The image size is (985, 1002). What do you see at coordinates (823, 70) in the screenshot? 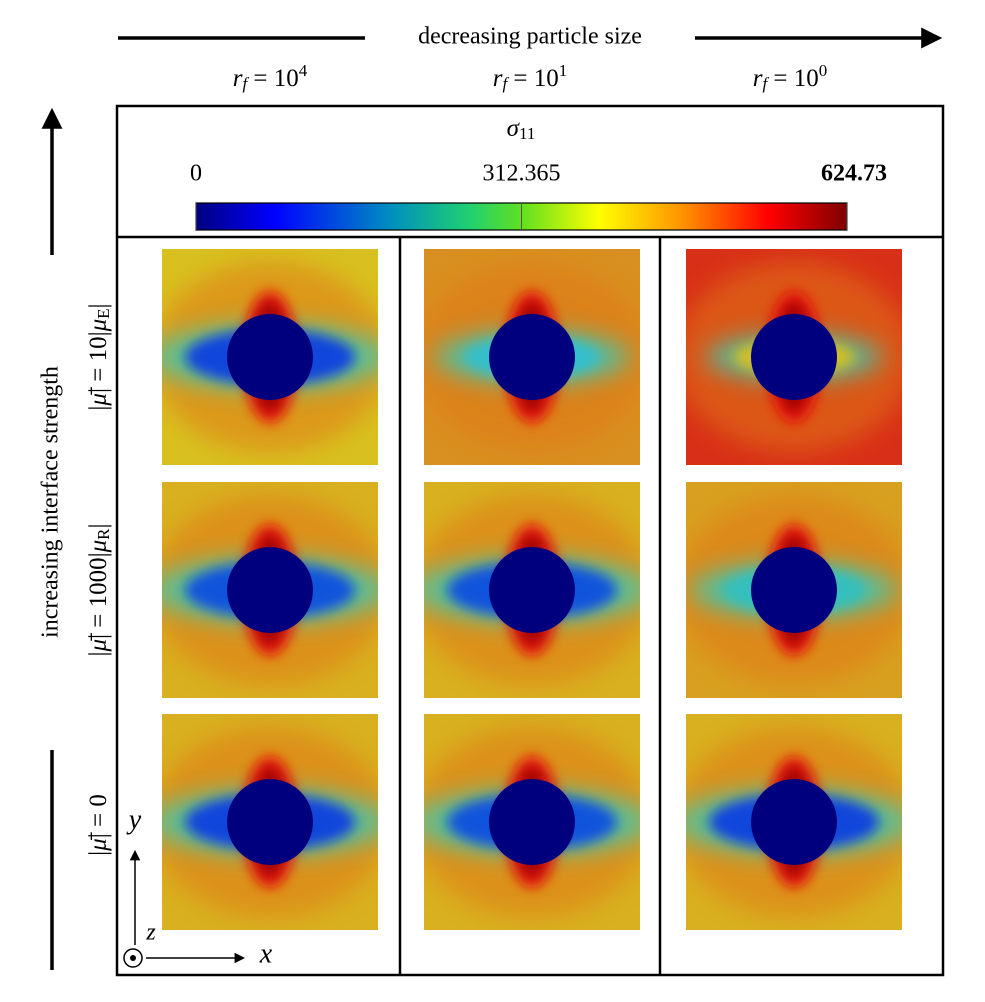
I see `label-part: 0` at bounding box center [823, 70].